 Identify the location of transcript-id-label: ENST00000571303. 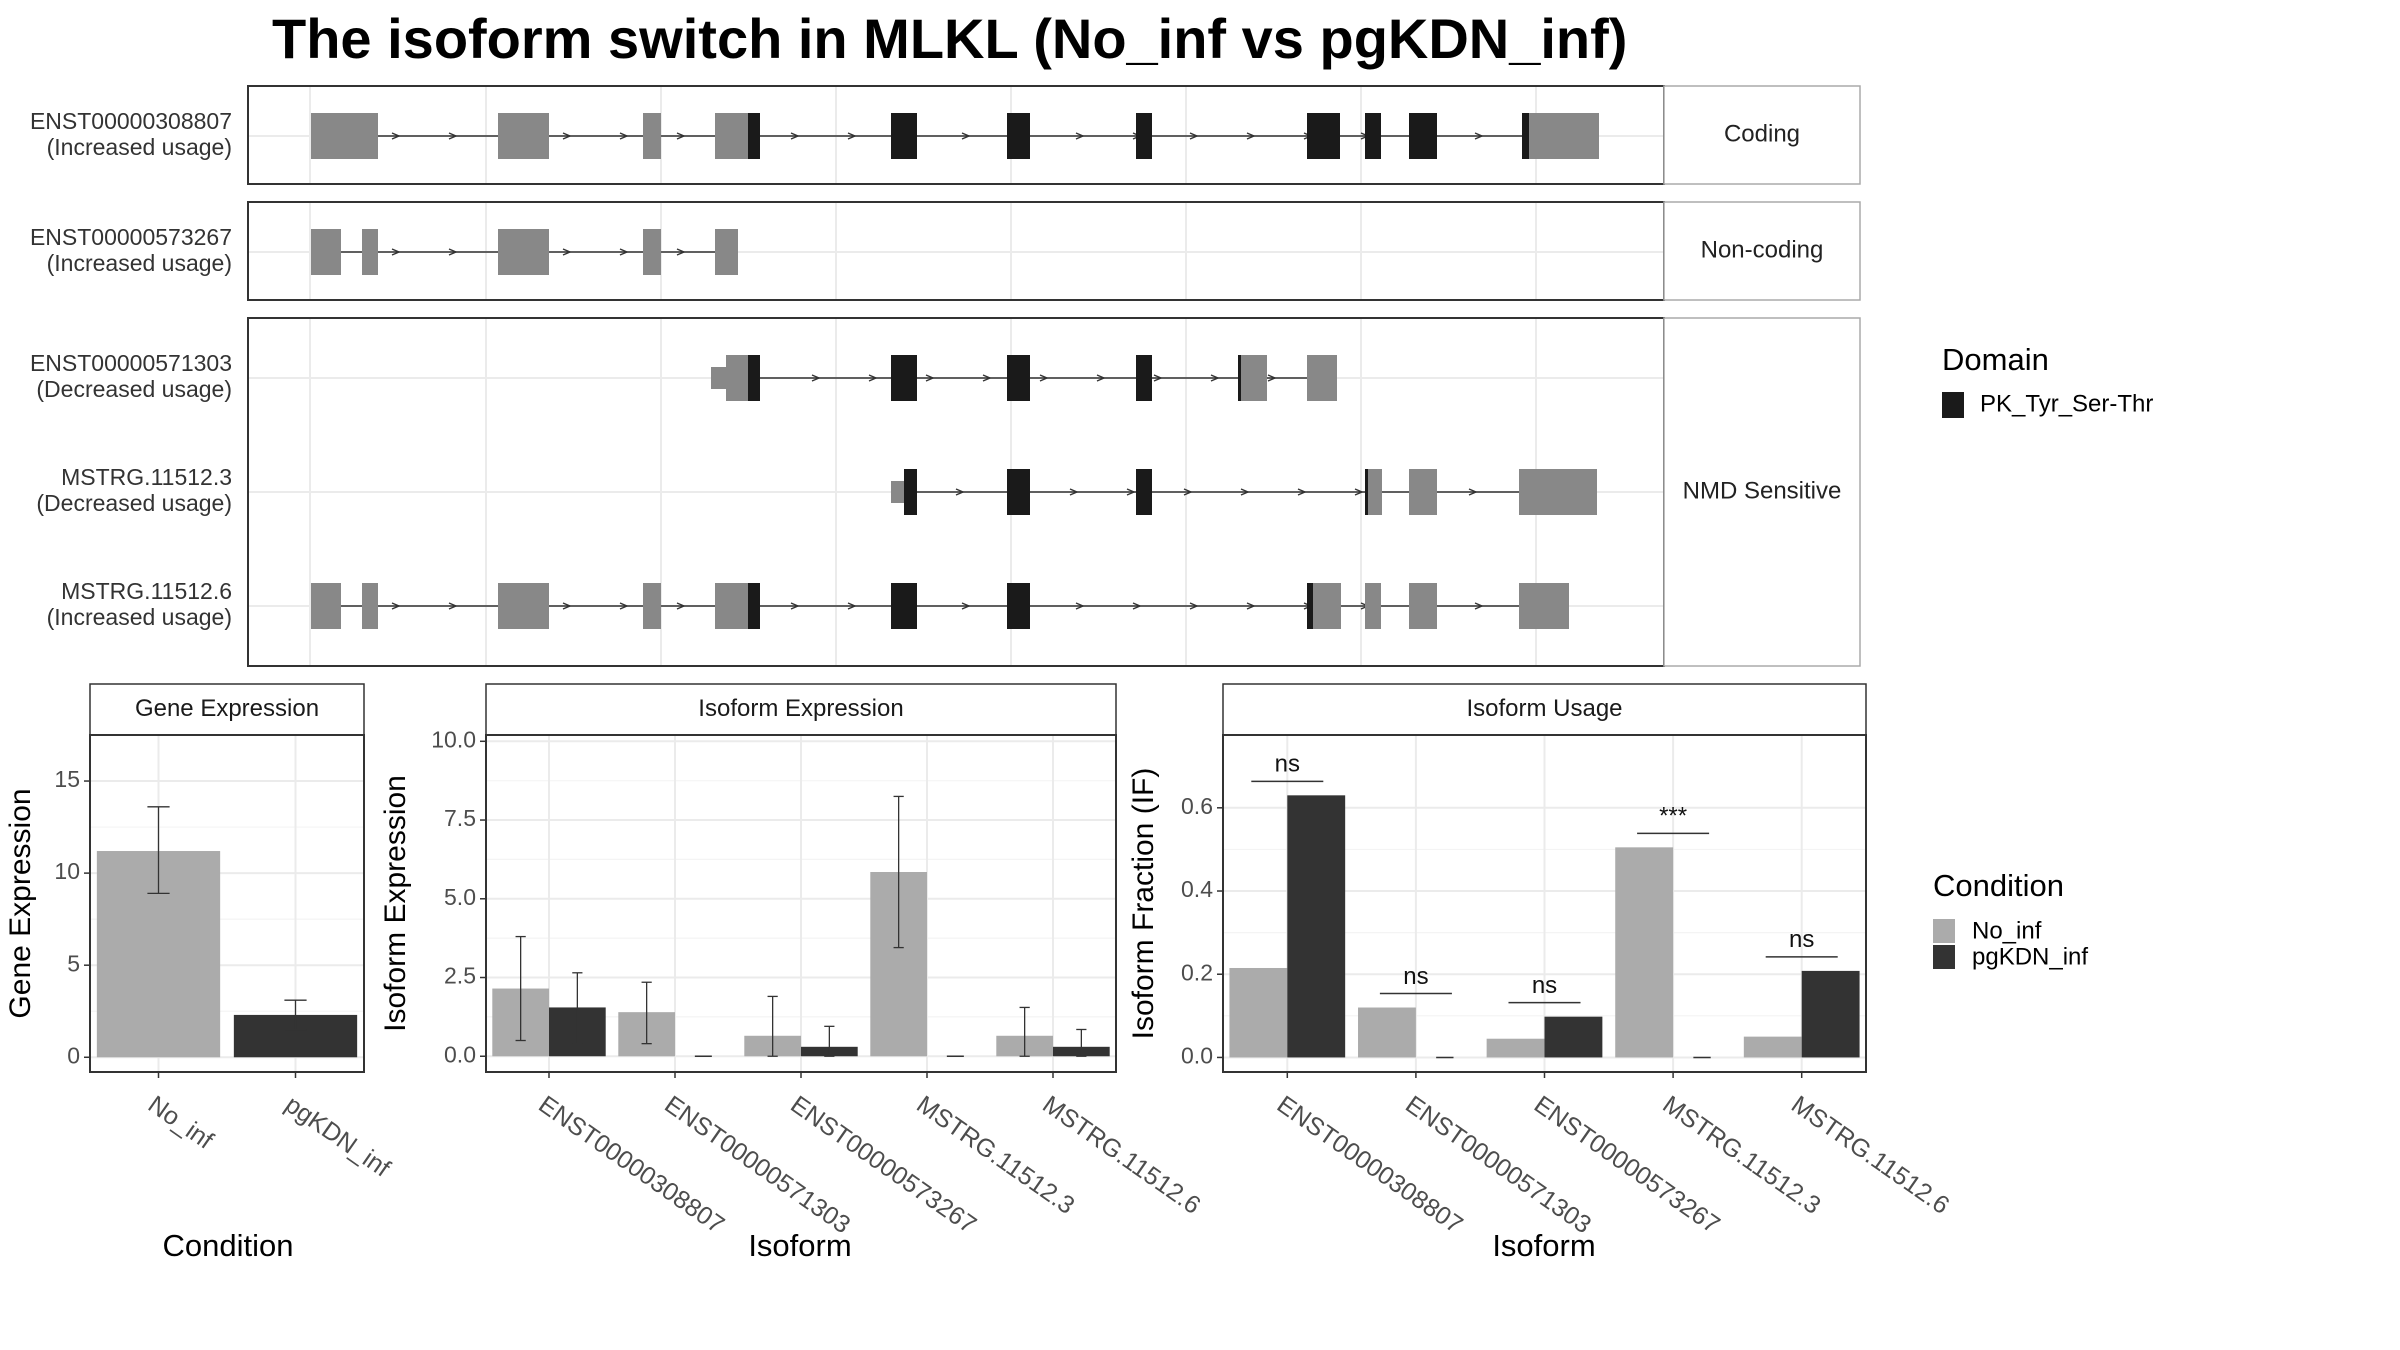
(131, 363).